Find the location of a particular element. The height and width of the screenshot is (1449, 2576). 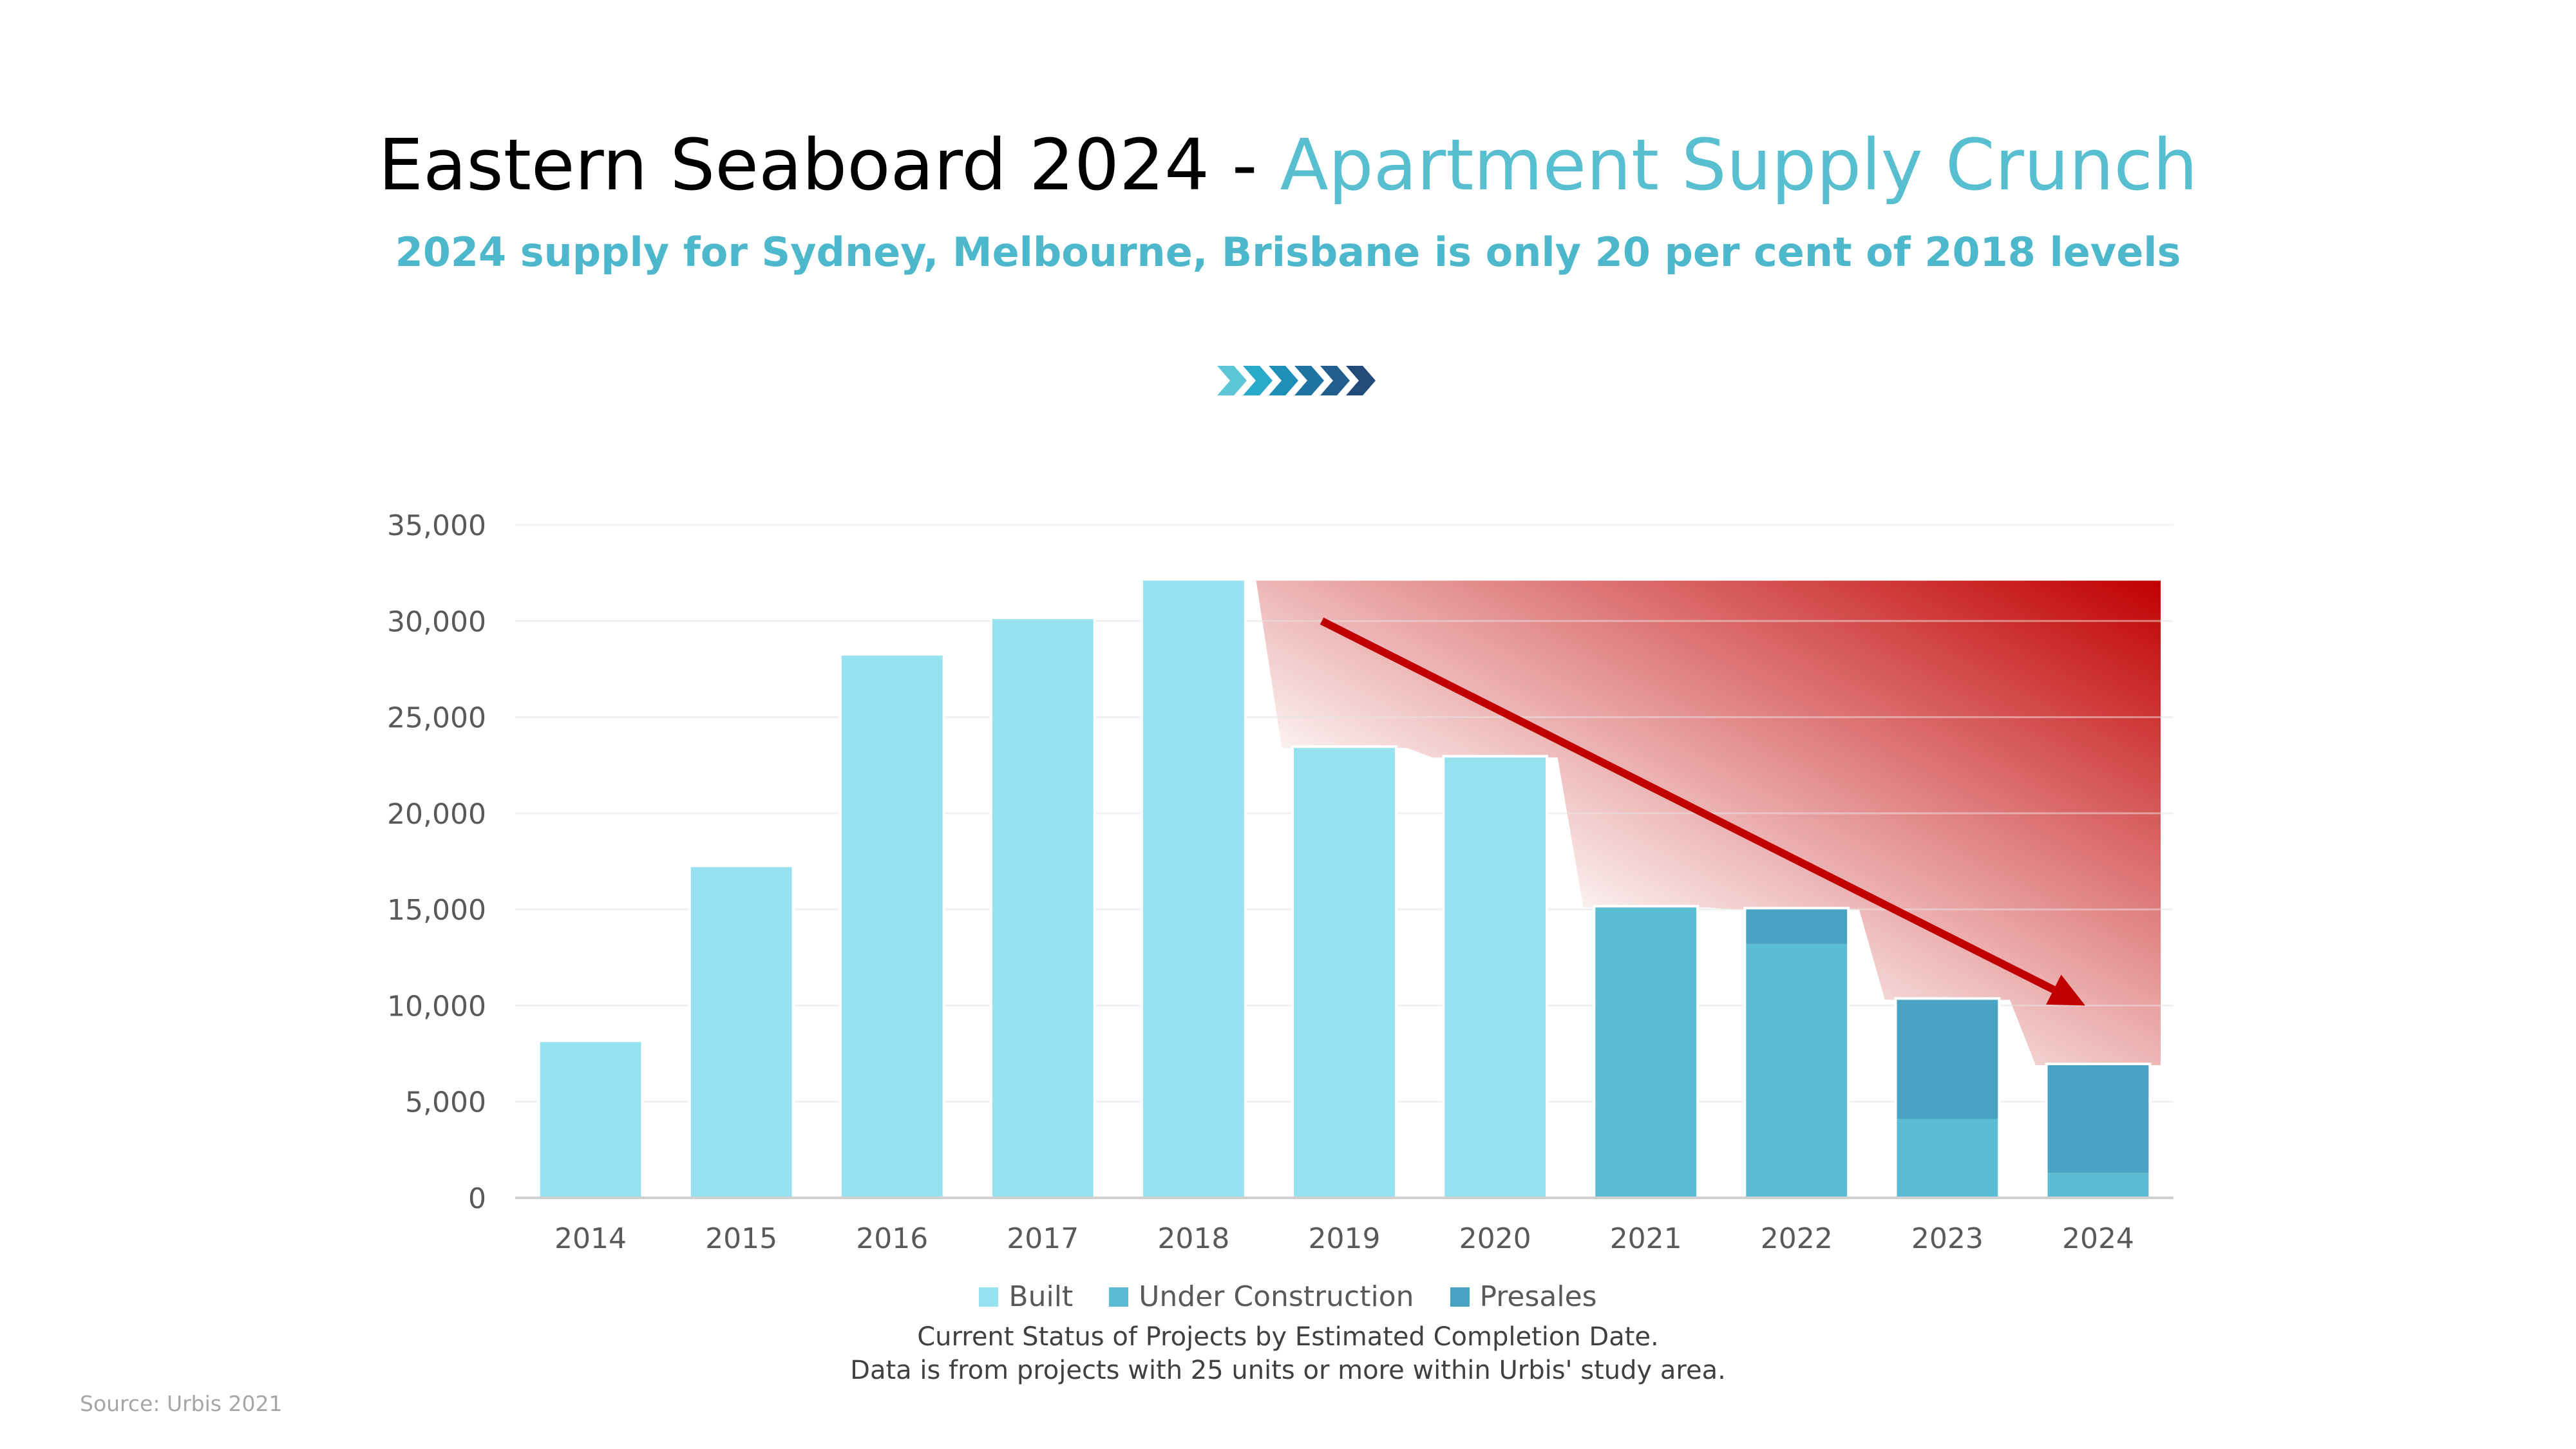

y-tick-label: 0 is located at coordinates (477, 1198).